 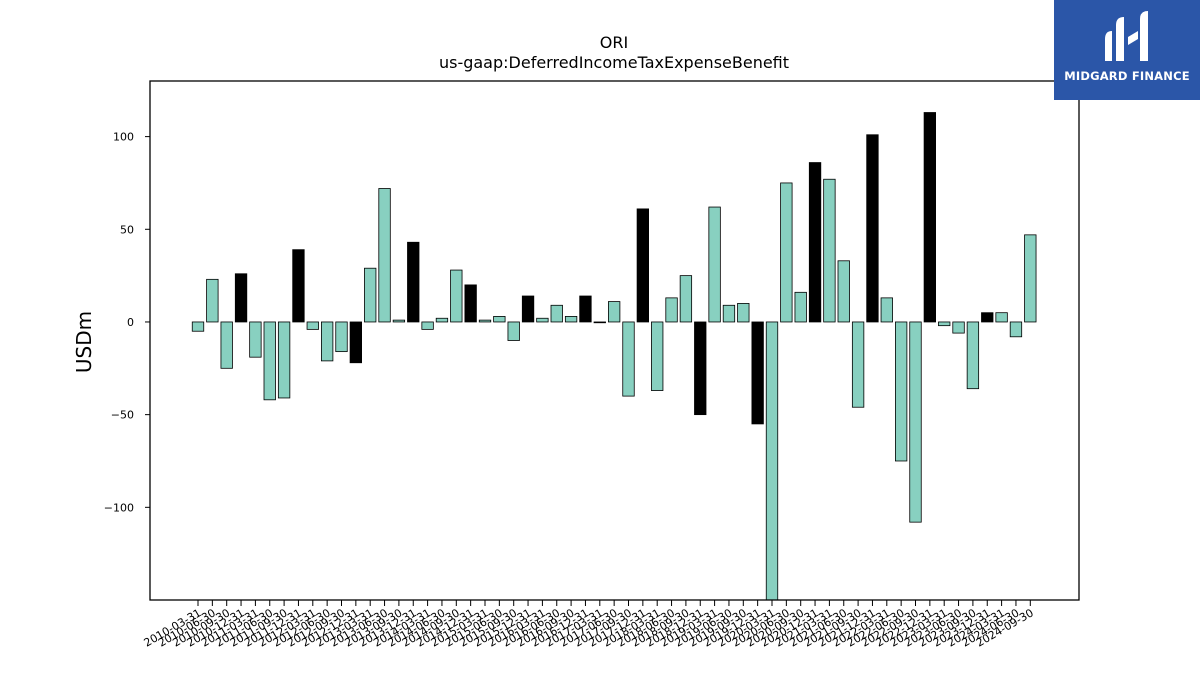 What do you see at coordinates (84, 342) in the screenshot?
I see `y-axis-label: USDm` at bounding box center [84, 342].